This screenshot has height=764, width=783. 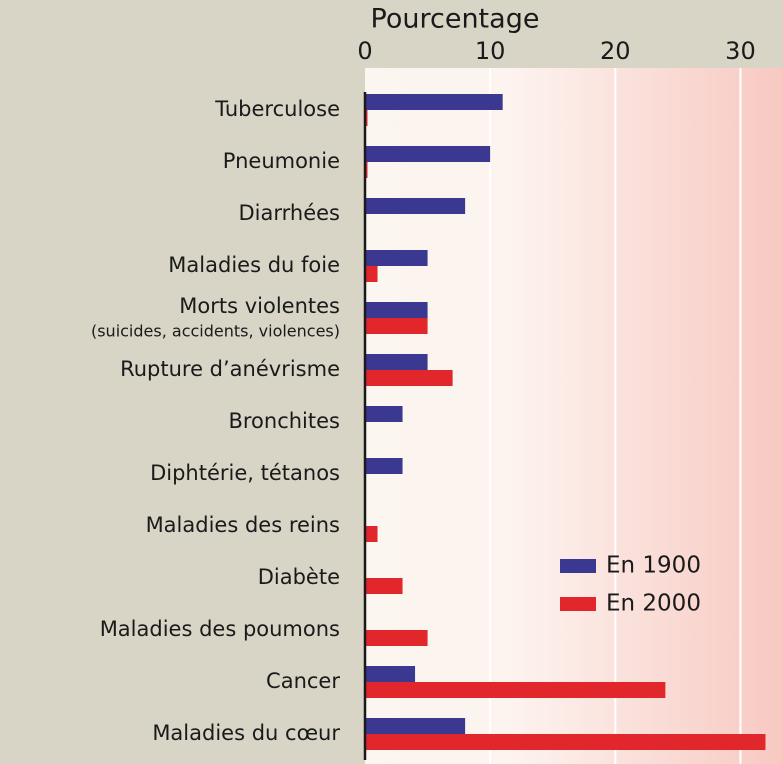 I want to click on y-tick-label: Maladies du foie, so click(x=254, y=265).